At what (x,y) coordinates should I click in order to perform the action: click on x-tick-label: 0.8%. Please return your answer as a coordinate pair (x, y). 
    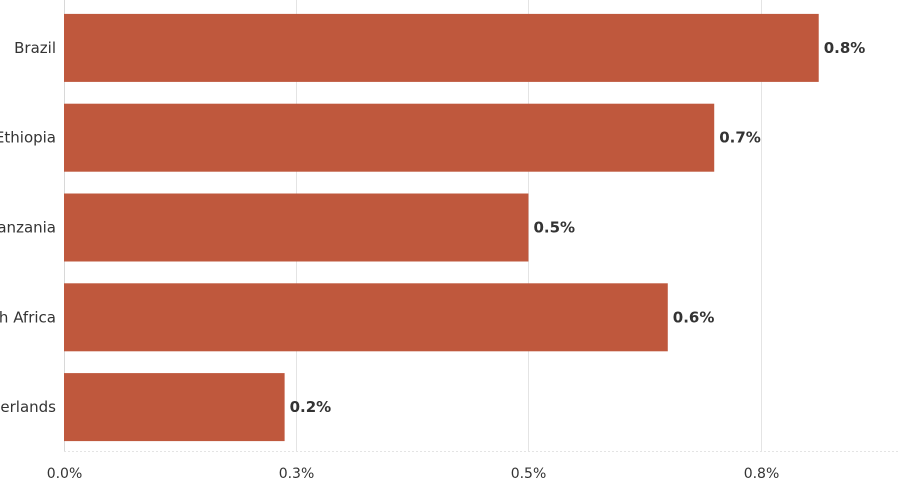
    Looking at the image, I should click on (762, 474).